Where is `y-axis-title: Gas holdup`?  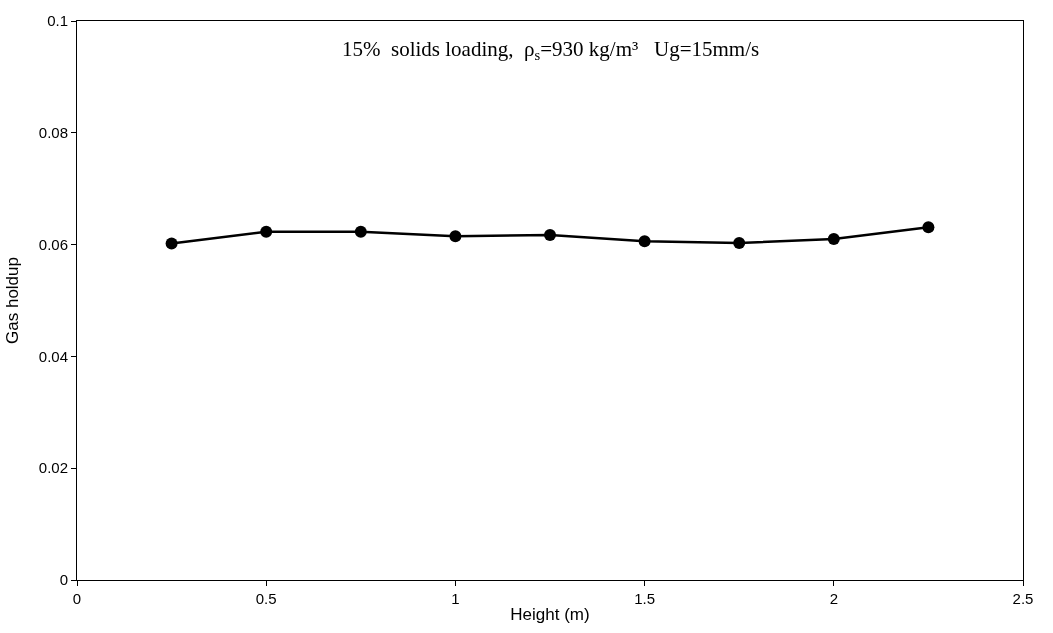 y-axis-title: Gas holdup is located at coordinates (13, 300).